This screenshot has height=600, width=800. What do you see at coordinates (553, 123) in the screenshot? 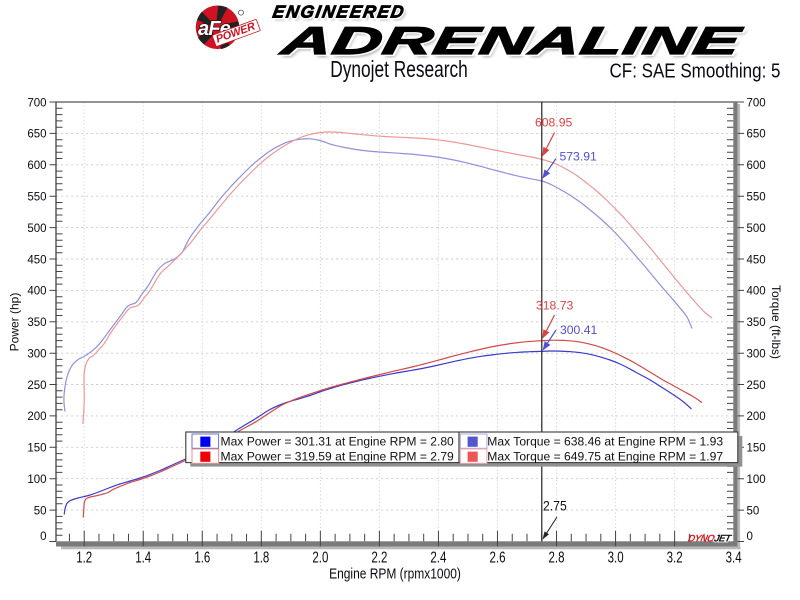
I see `svg-text: 608.95` at bounding box center [553, 123].